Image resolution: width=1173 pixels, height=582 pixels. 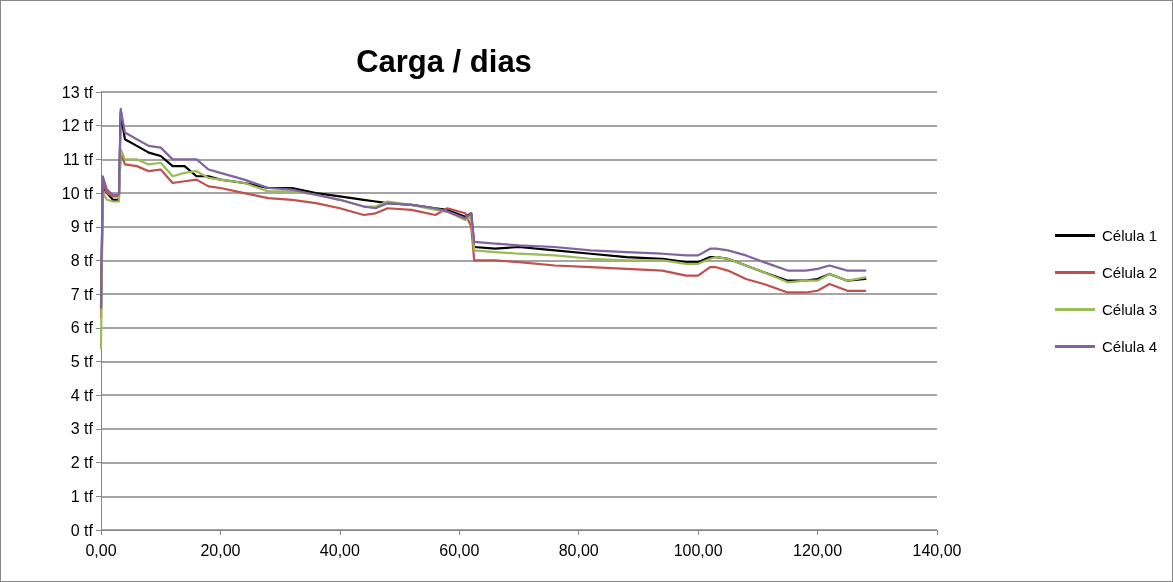 I want to click on legend-label: Célula 3, so click(x=1129, y=309).